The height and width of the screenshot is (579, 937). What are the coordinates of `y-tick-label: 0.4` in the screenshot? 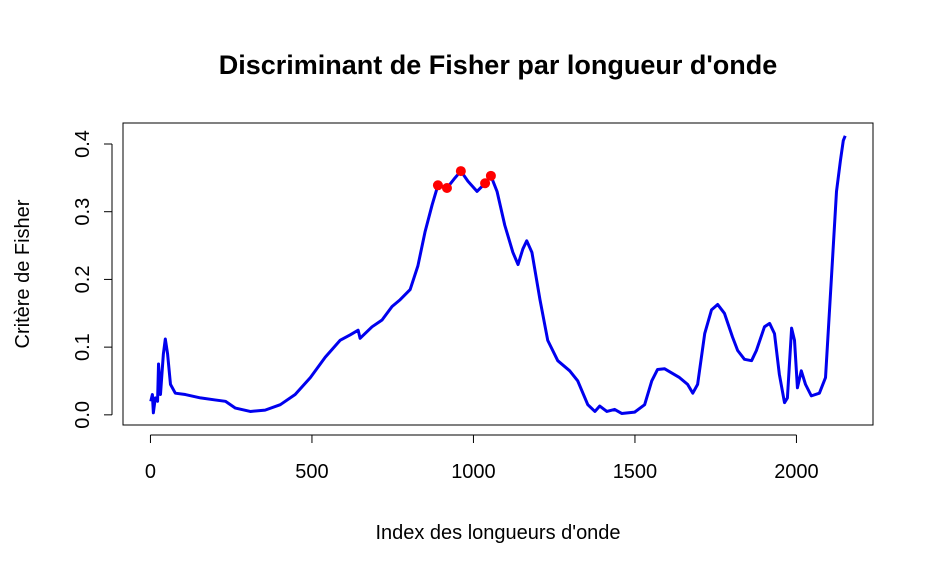 It's located at (83, 144).